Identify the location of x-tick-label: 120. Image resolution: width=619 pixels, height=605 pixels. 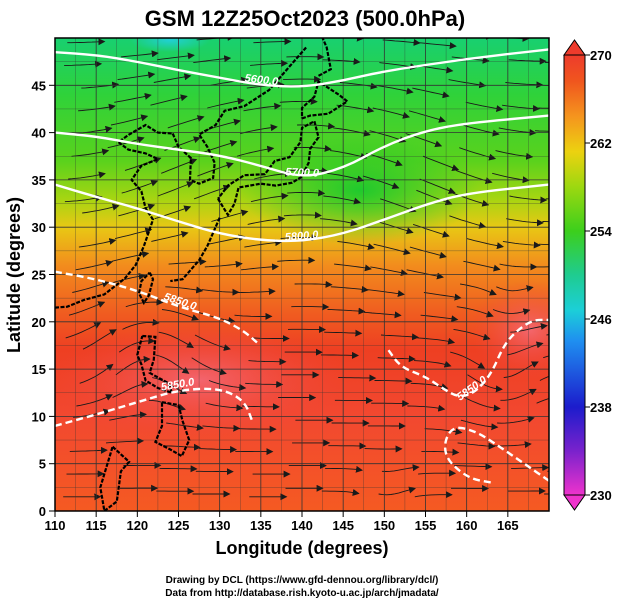
(137, 525).